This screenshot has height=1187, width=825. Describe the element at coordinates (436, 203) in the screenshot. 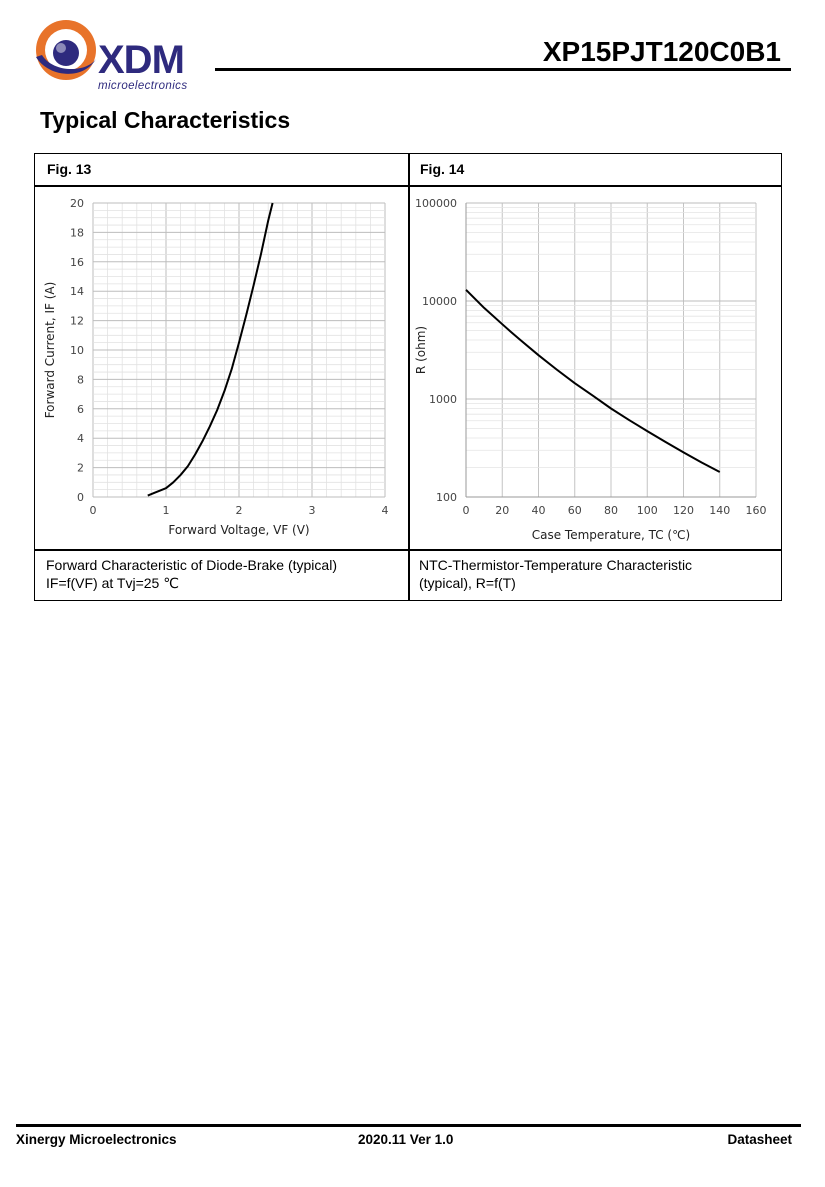

I see `y-tick-label: 100000` at that location.